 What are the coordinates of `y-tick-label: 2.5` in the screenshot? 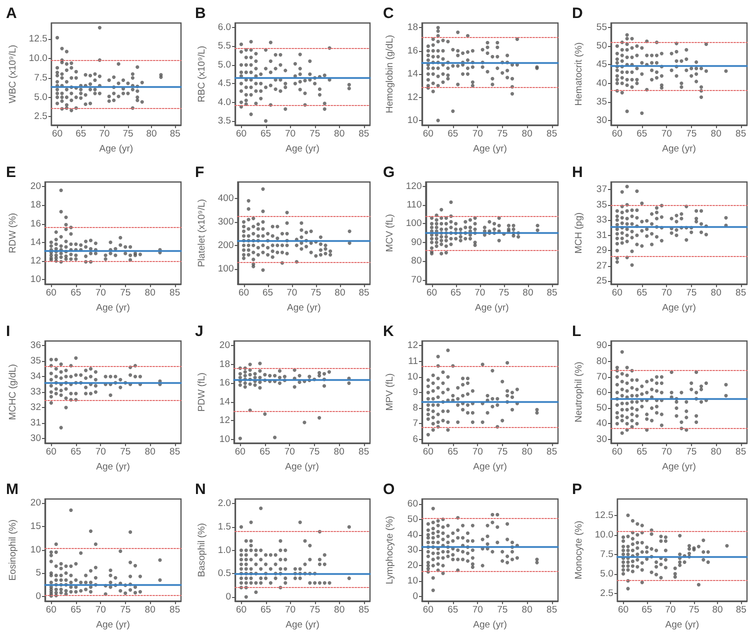 It's located at (41, 116).